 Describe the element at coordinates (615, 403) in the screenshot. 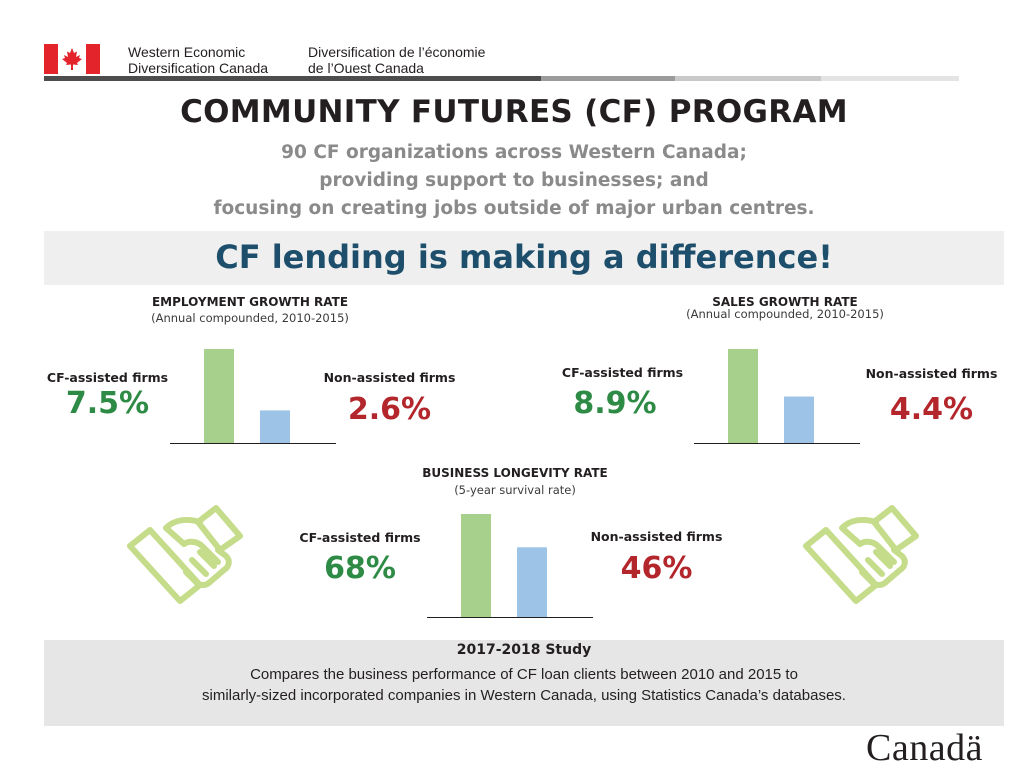

I see `assisted-value: 8.9%` at that location.